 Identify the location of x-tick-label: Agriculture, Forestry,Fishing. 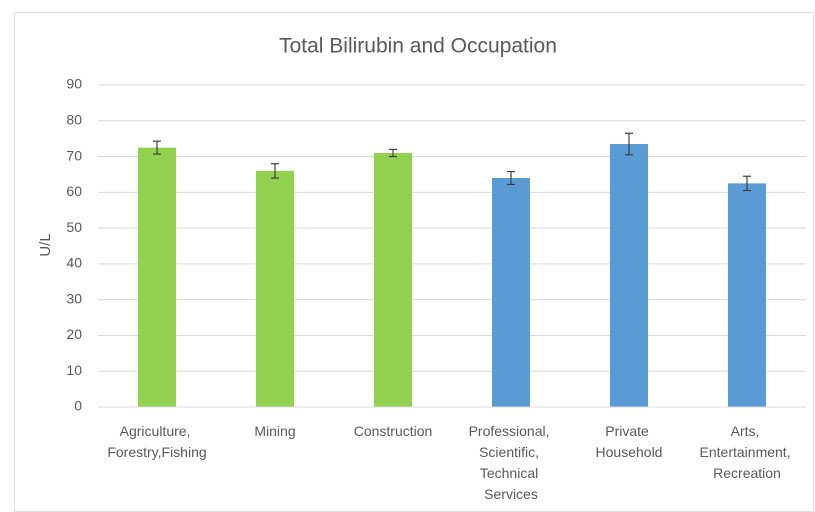
(156, 441).